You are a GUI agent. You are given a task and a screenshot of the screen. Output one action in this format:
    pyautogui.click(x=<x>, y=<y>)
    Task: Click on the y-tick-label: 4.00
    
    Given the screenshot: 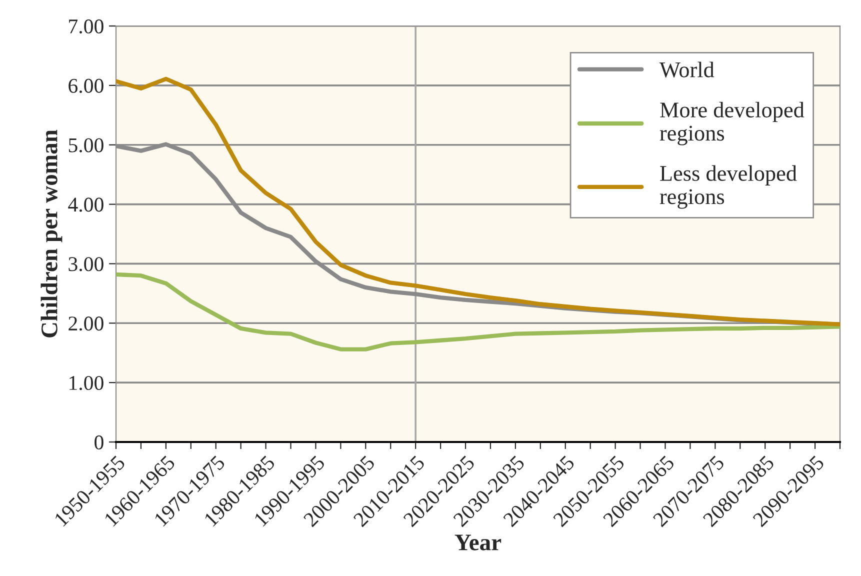 What is the action you would take?
    pyautogui.click(x=86, y=205)
    